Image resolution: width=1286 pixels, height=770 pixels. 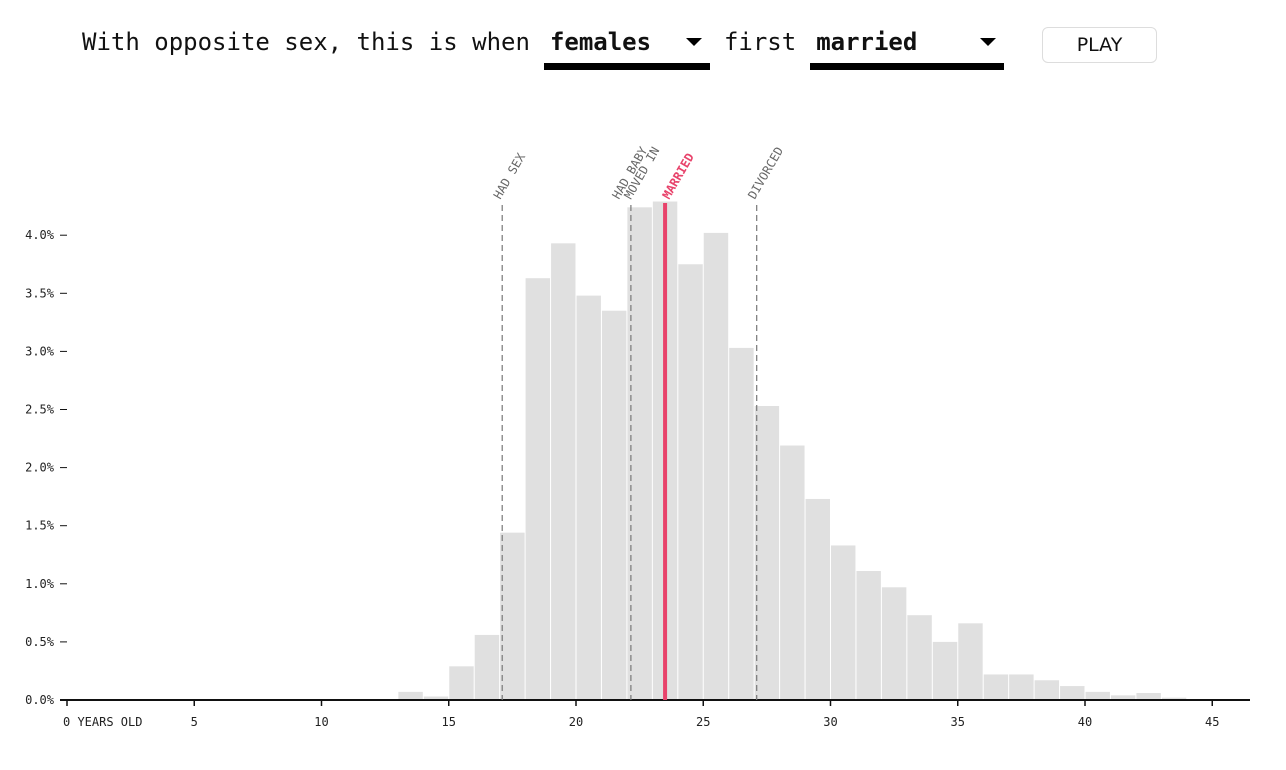 What do you see at coordinates (600, 42) in the screenshot?
I see `sex-select-value: females` at bounding box center [600, 42].